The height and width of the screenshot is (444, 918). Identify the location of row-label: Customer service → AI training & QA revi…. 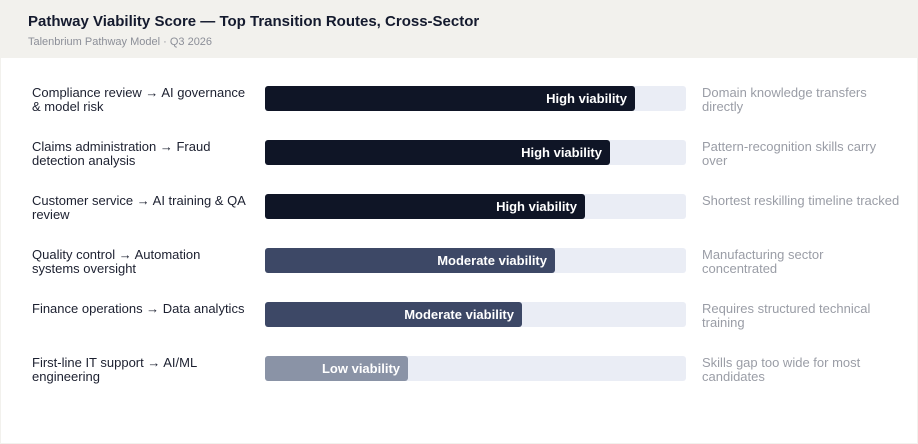
(139, 207).